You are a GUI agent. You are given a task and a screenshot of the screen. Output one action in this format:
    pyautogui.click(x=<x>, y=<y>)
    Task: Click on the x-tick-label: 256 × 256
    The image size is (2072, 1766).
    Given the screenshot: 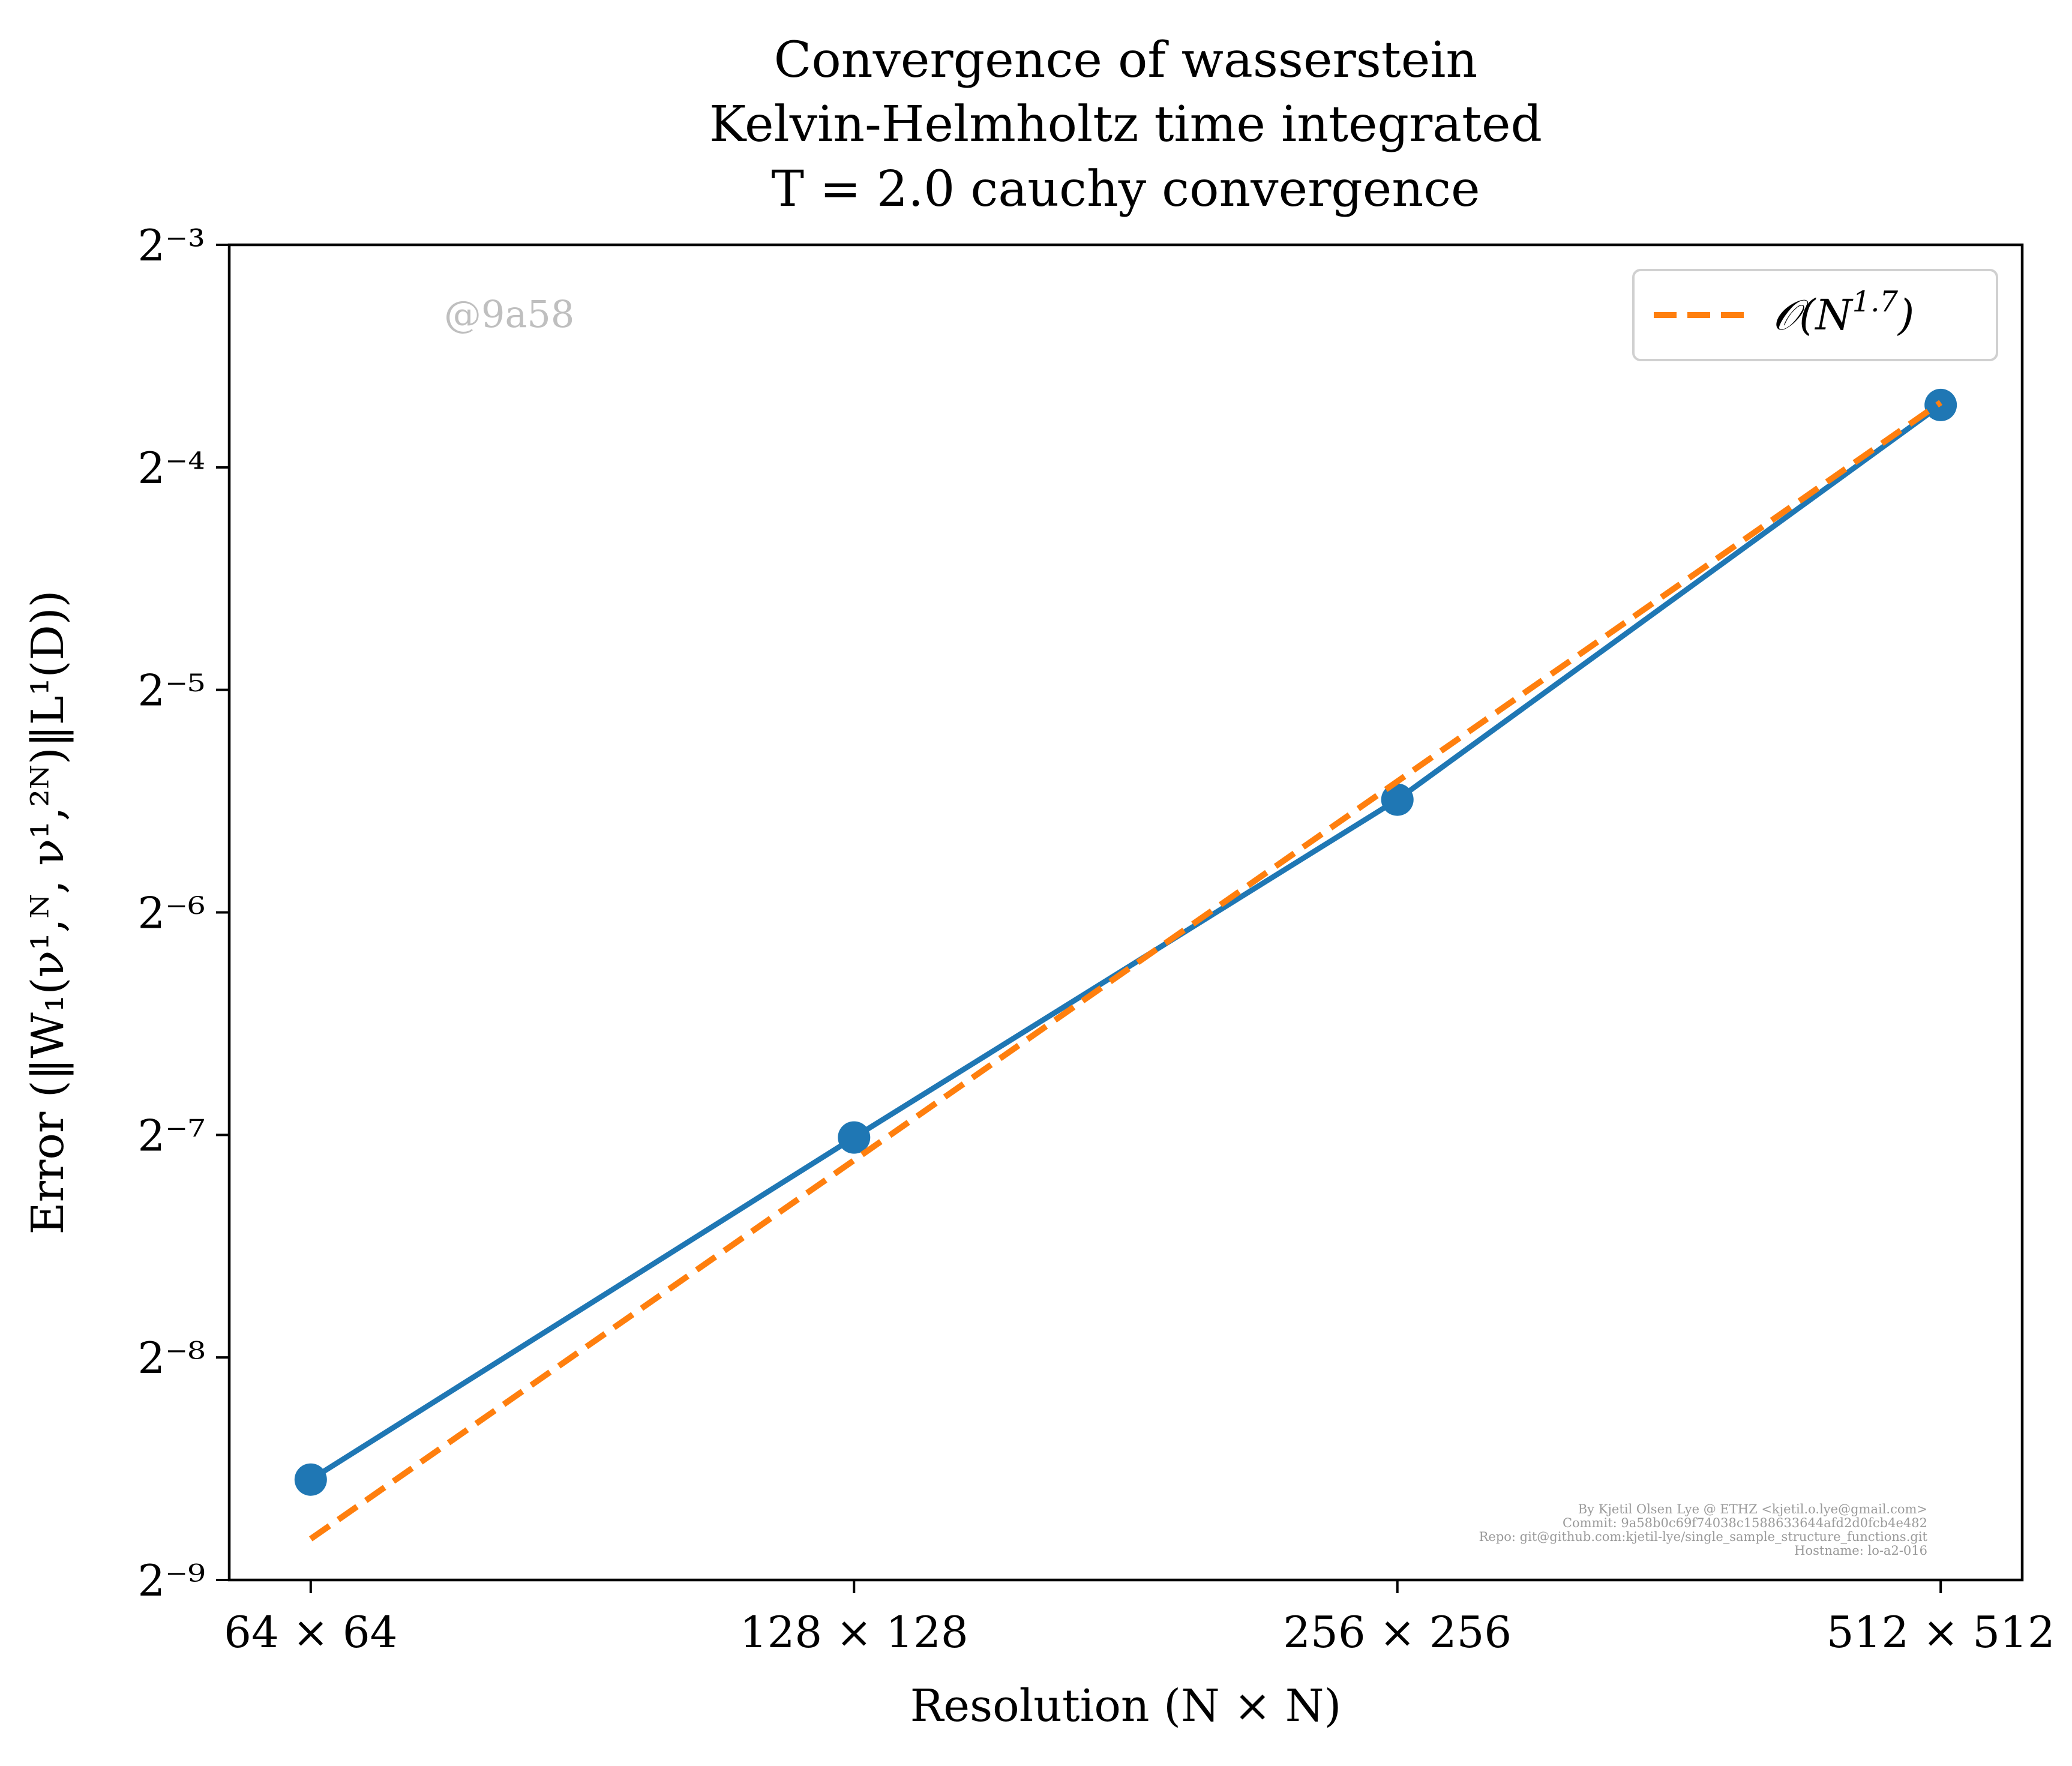 What is the action you would take?
    pyautogui.click(x=1397, y=1632)
    